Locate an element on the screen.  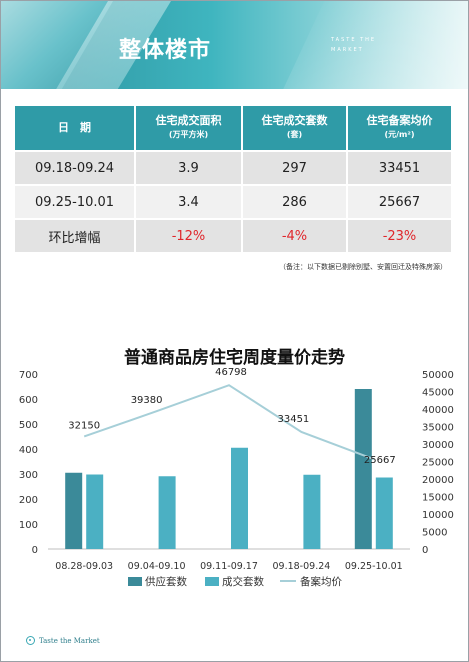
price-data-label: 39380 is located at coordinates (147, 400).